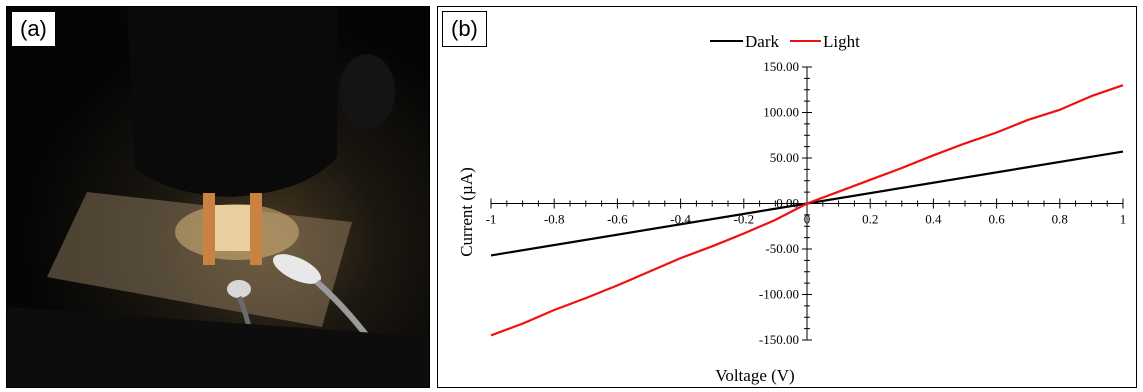  What do you see at coordinates (33, 29) in the screenshot?
I see `panel-a-label: (a)` at bounding box center [33, 29].